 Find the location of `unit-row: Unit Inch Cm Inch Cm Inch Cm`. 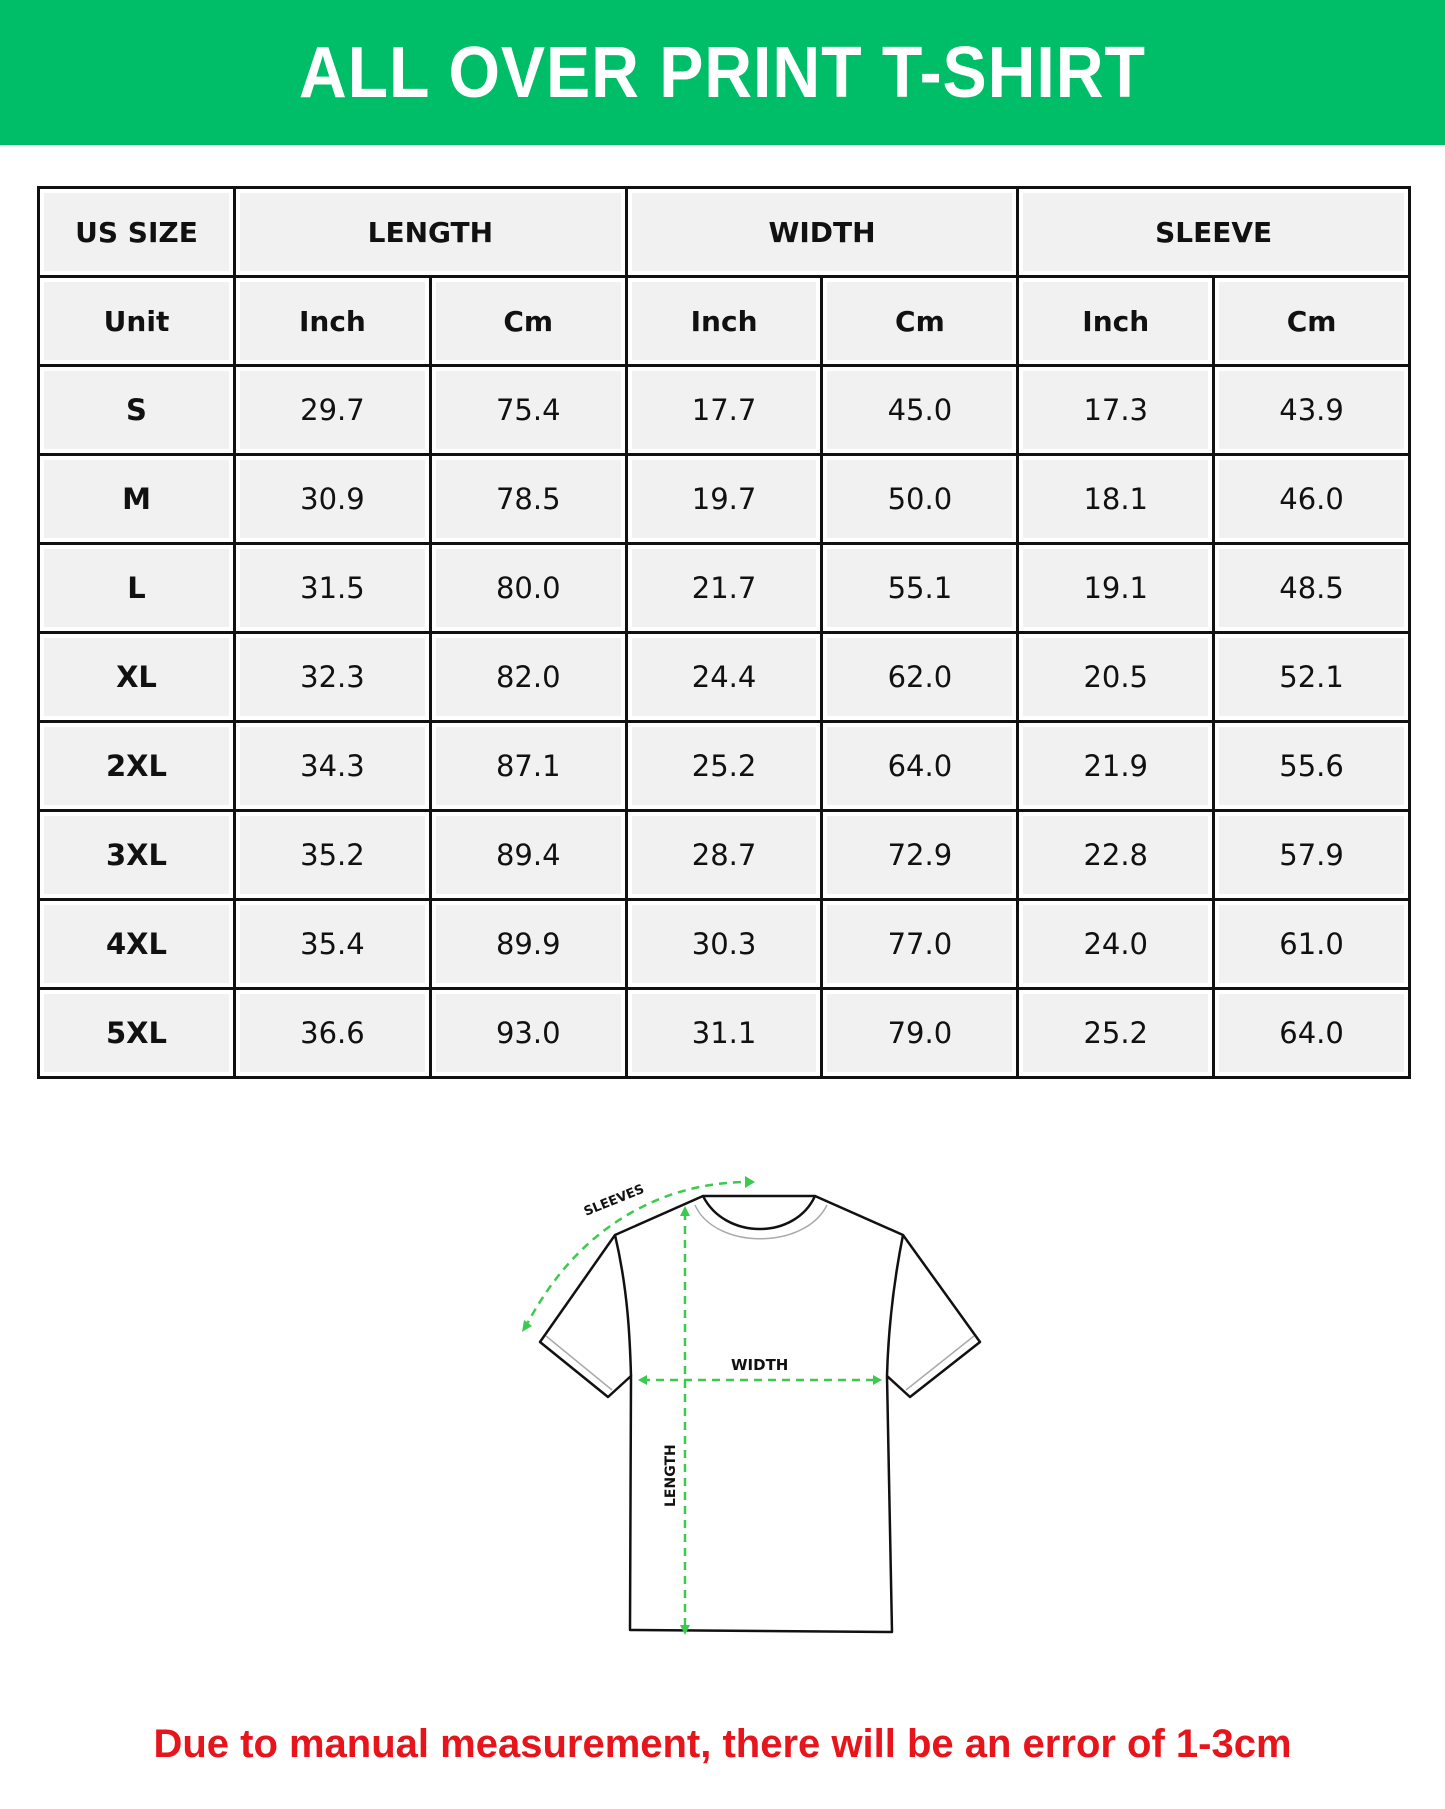

unit-row: Unit Inch Cm Inch Cm Inch Cm is located at coordinates (724, 321).